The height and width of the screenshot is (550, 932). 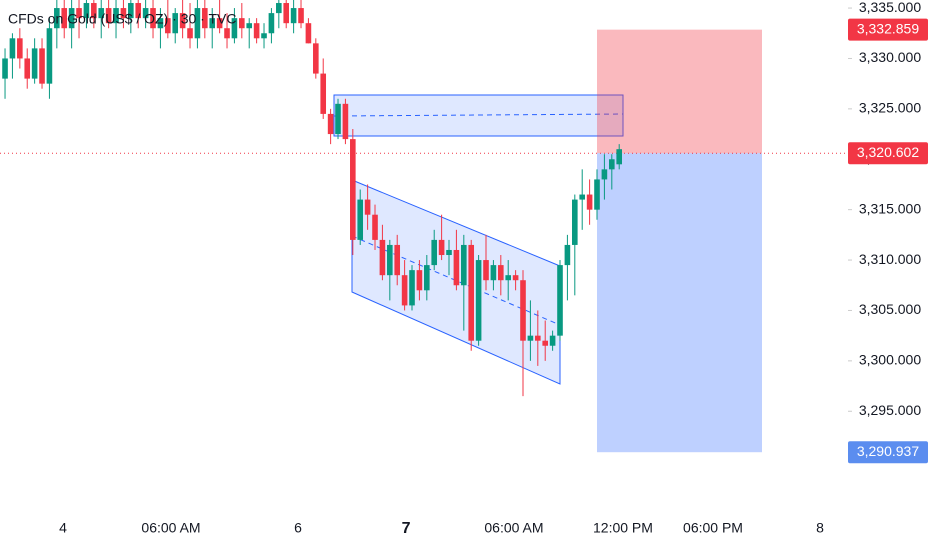 I want to click on y-tick-label: 3,305.000, so click(x=890, y=309).